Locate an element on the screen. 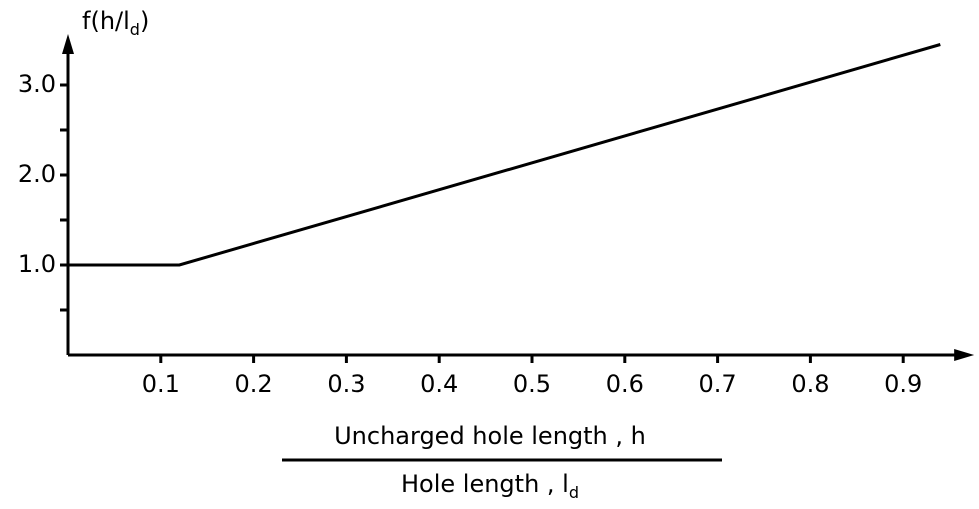 This screenshot has width=979, height=509. x-axis-label-denominator: Hole length , ld is located at coordinates (490, 486).